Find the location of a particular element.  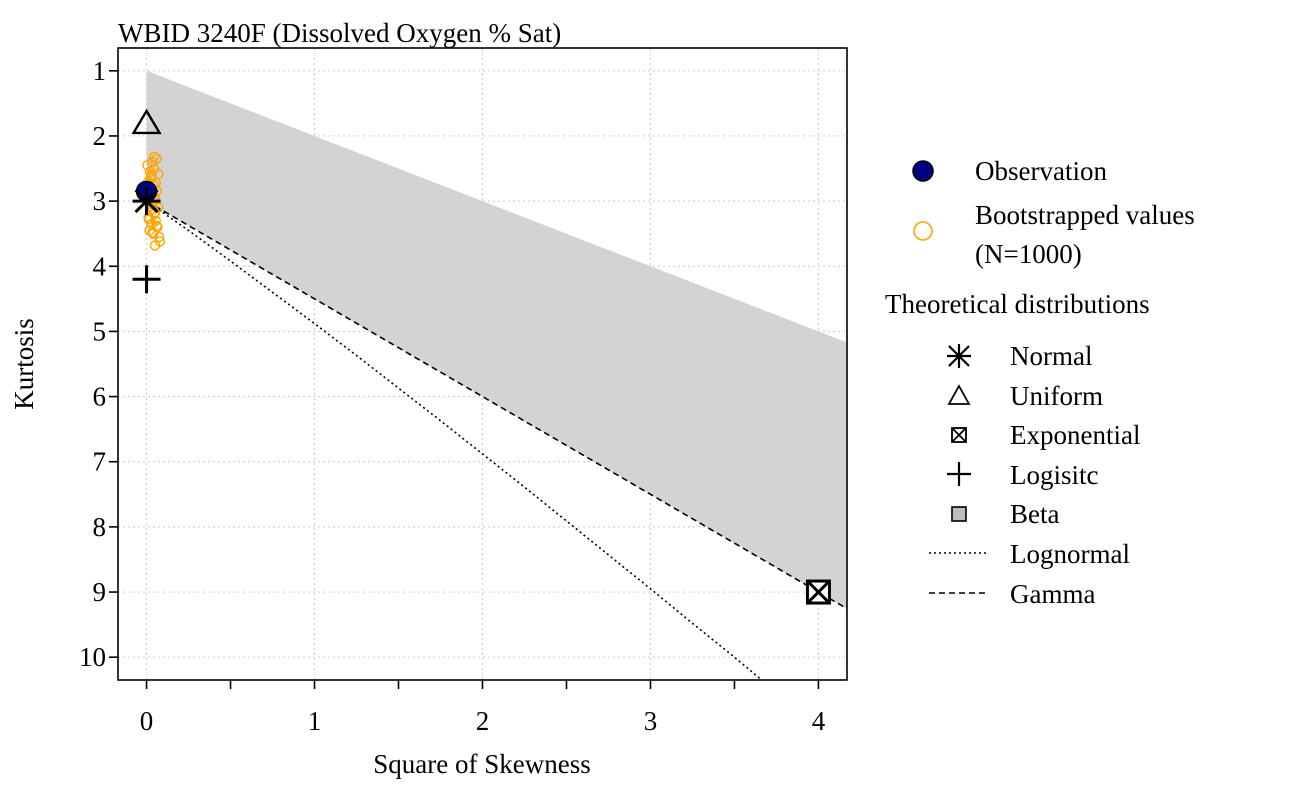

x-tick-label: 0 is located at coordinates (147, 721).